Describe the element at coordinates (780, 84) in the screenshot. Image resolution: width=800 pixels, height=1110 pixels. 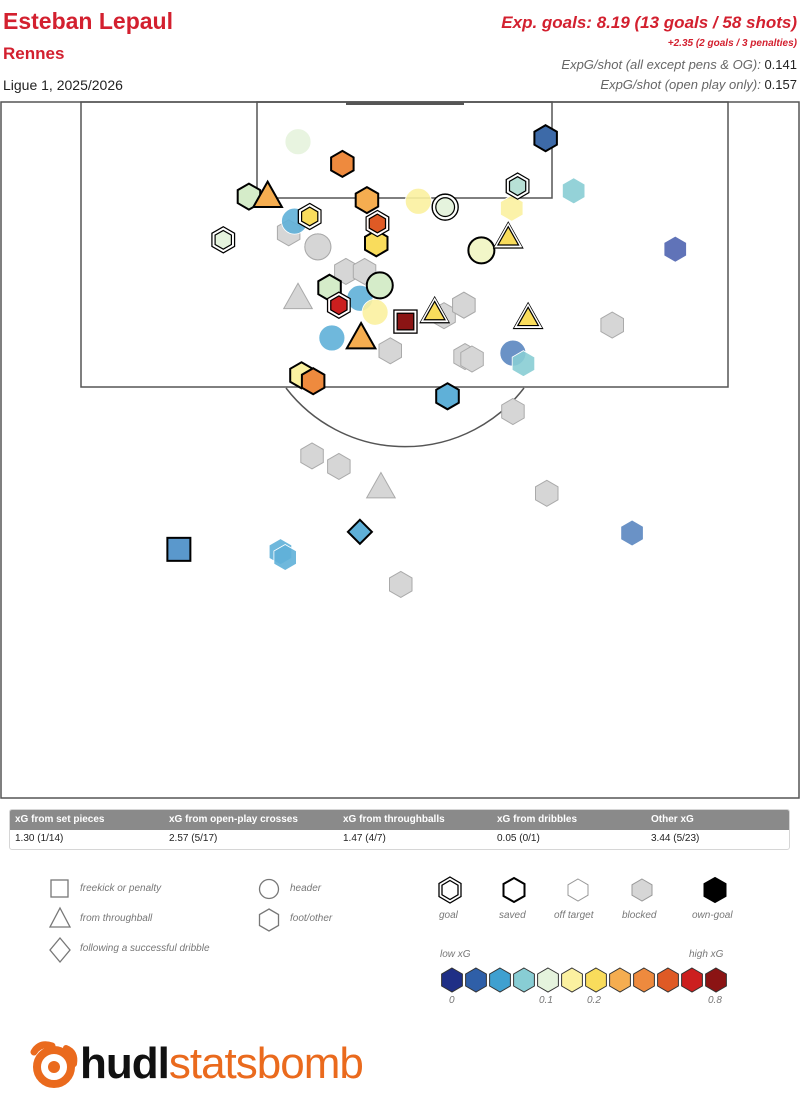
I see `expg-per-shot-open-value: 0.157` at that location.